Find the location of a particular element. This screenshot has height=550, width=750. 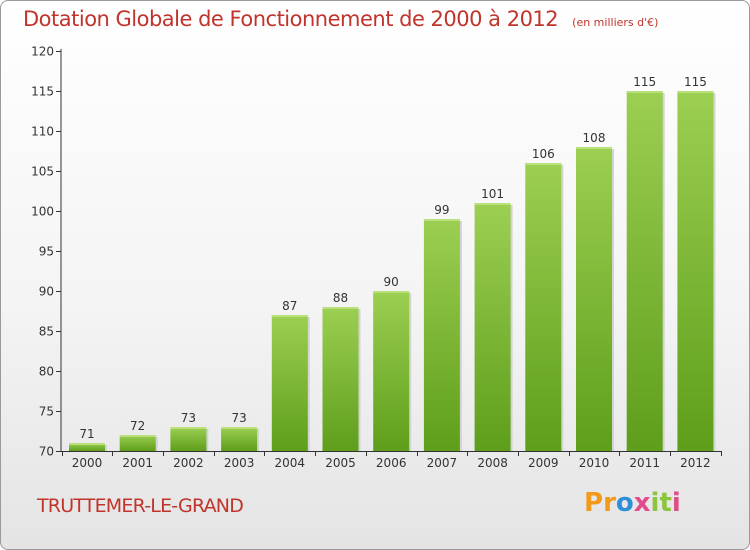

x-tick-label: 2011 is located at coordinates (644, 463).